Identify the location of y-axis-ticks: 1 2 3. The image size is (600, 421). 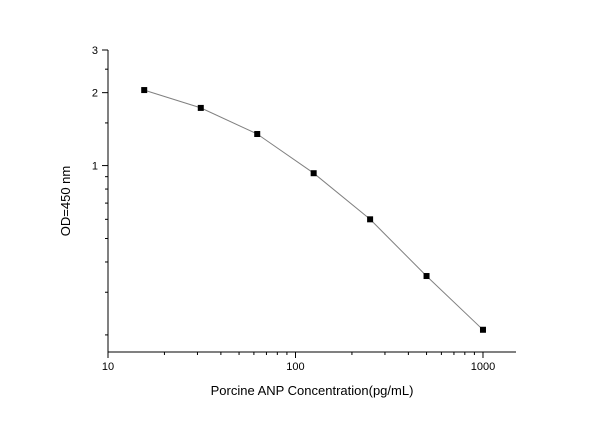
(100, 190).